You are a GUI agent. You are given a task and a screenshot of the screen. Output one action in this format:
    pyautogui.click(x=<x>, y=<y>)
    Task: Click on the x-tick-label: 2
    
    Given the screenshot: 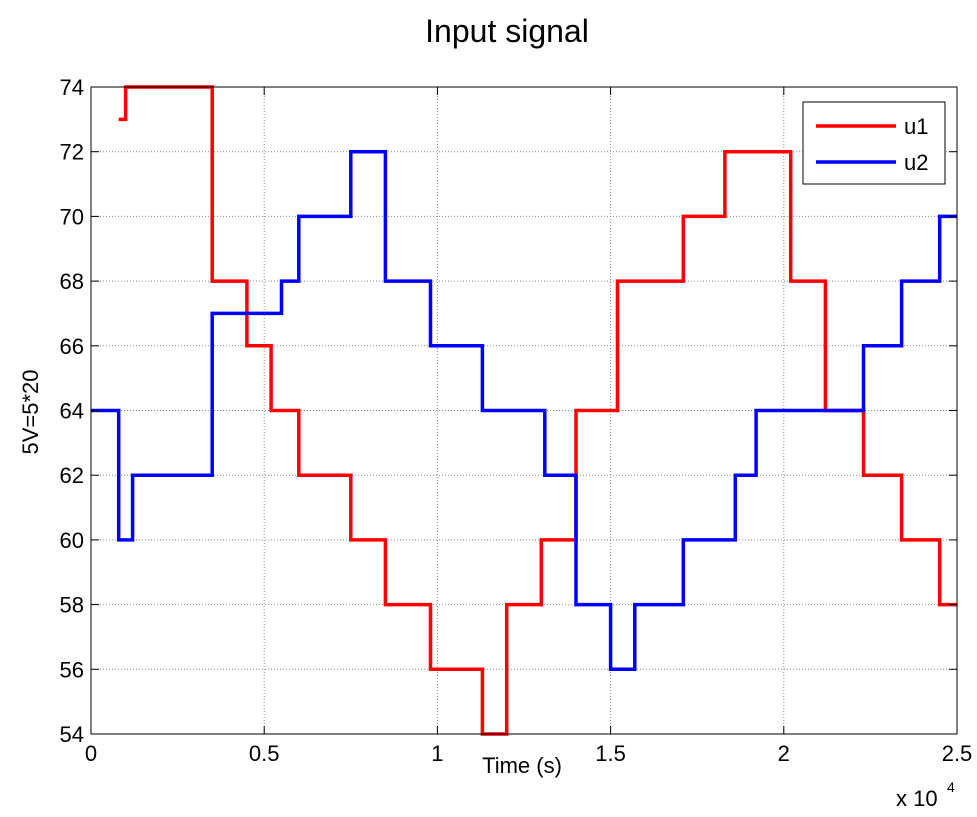 What is the action you would take?
    pyautogui.click(x=784, y=753)
    